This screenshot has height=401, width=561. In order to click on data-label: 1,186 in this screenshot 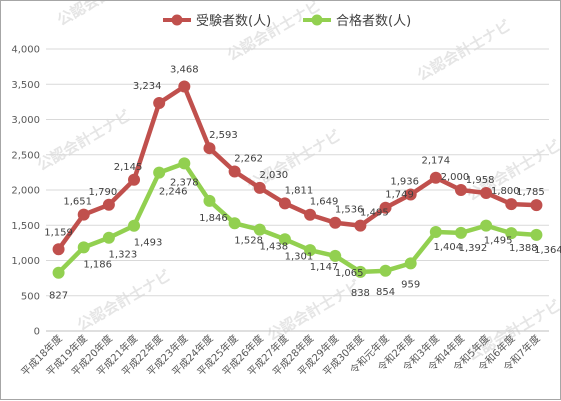, I will do `click(97, 264)`.